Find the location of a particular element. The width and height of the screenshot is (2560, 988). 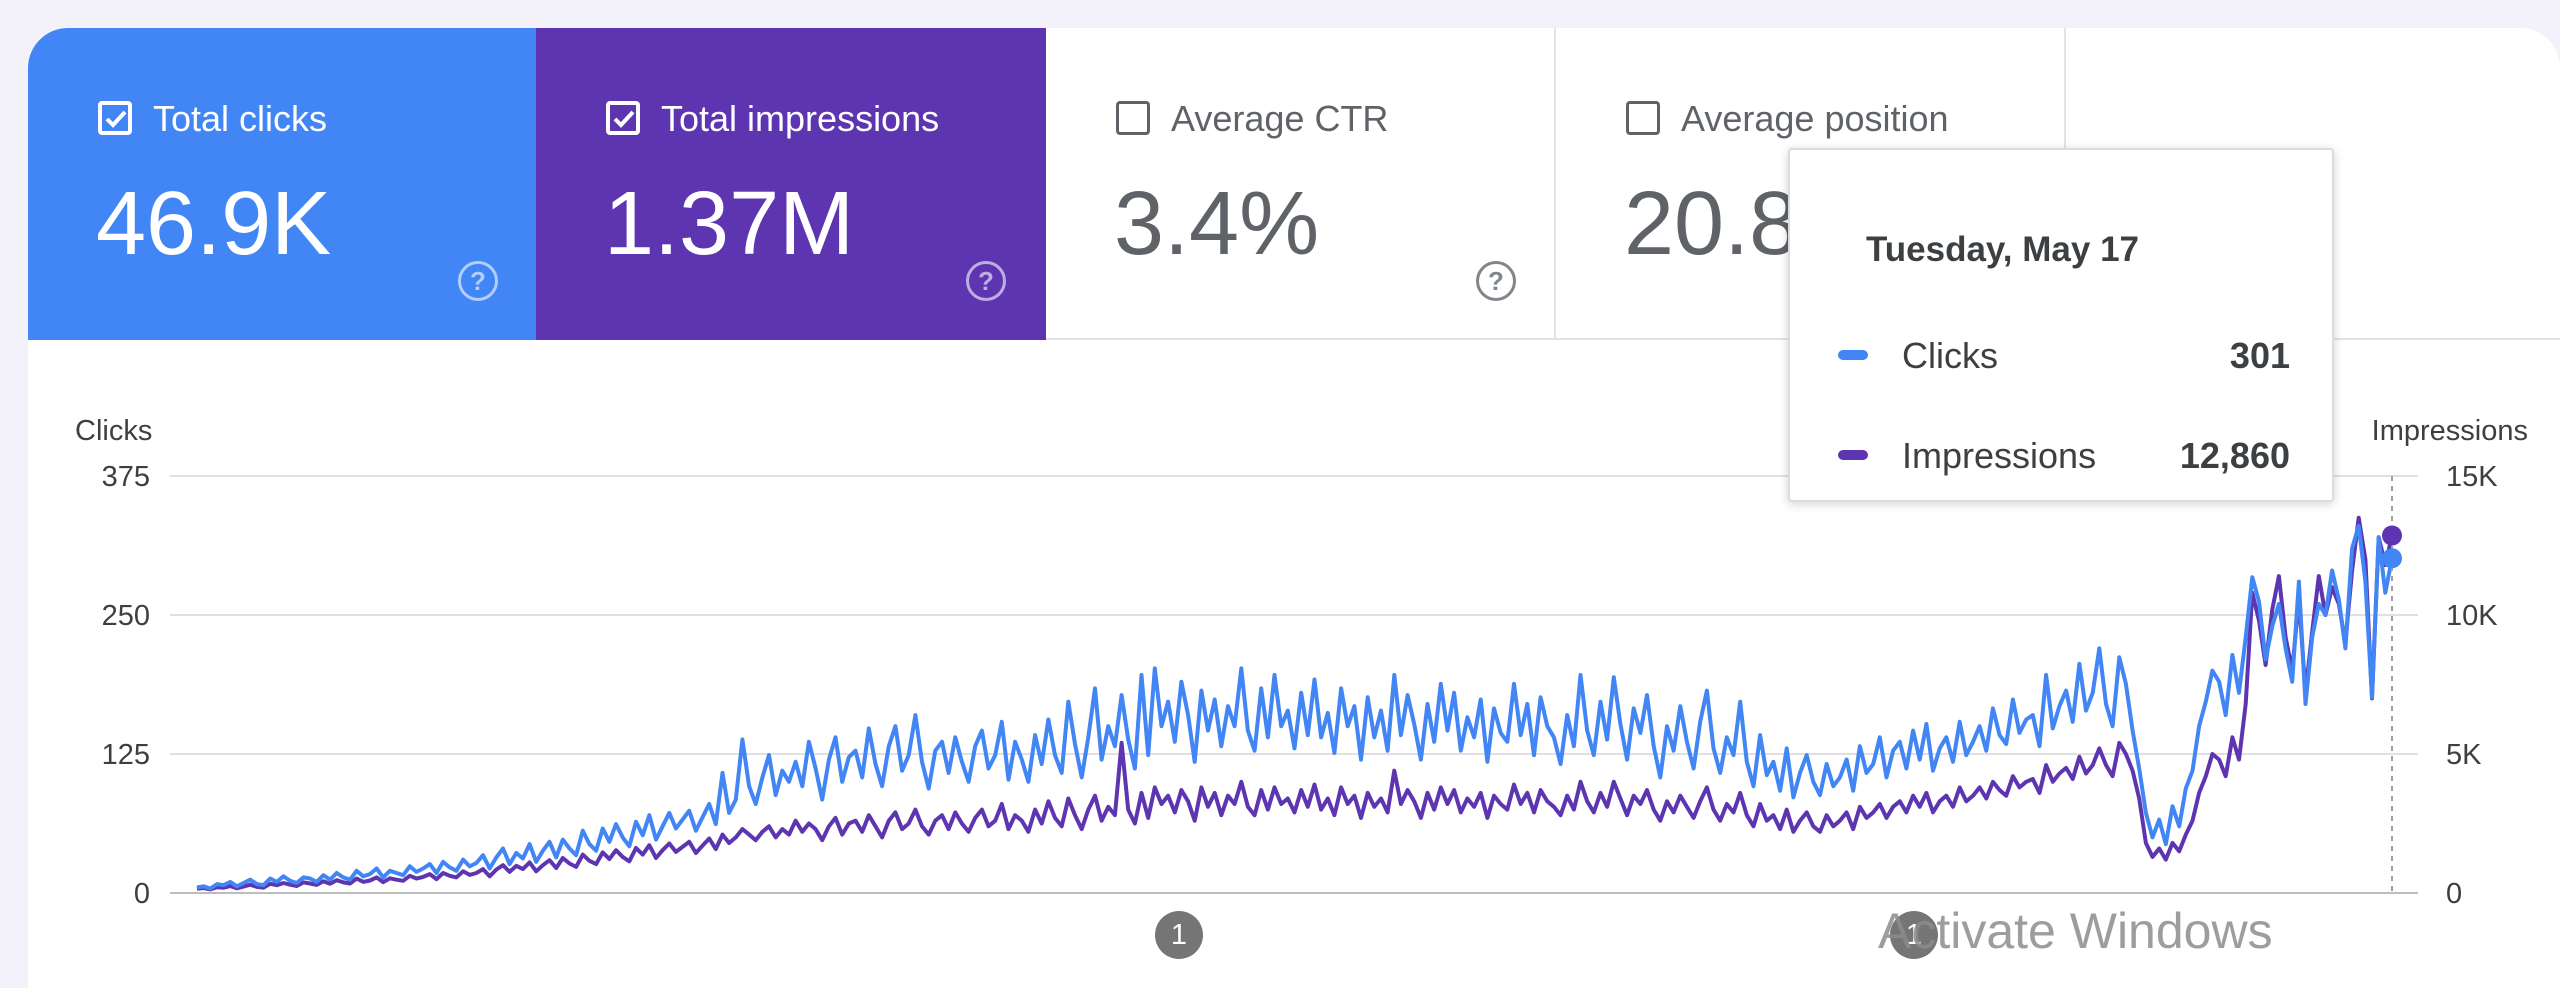

right-axis-title: Impressions is located at coordinates (2450, 431).